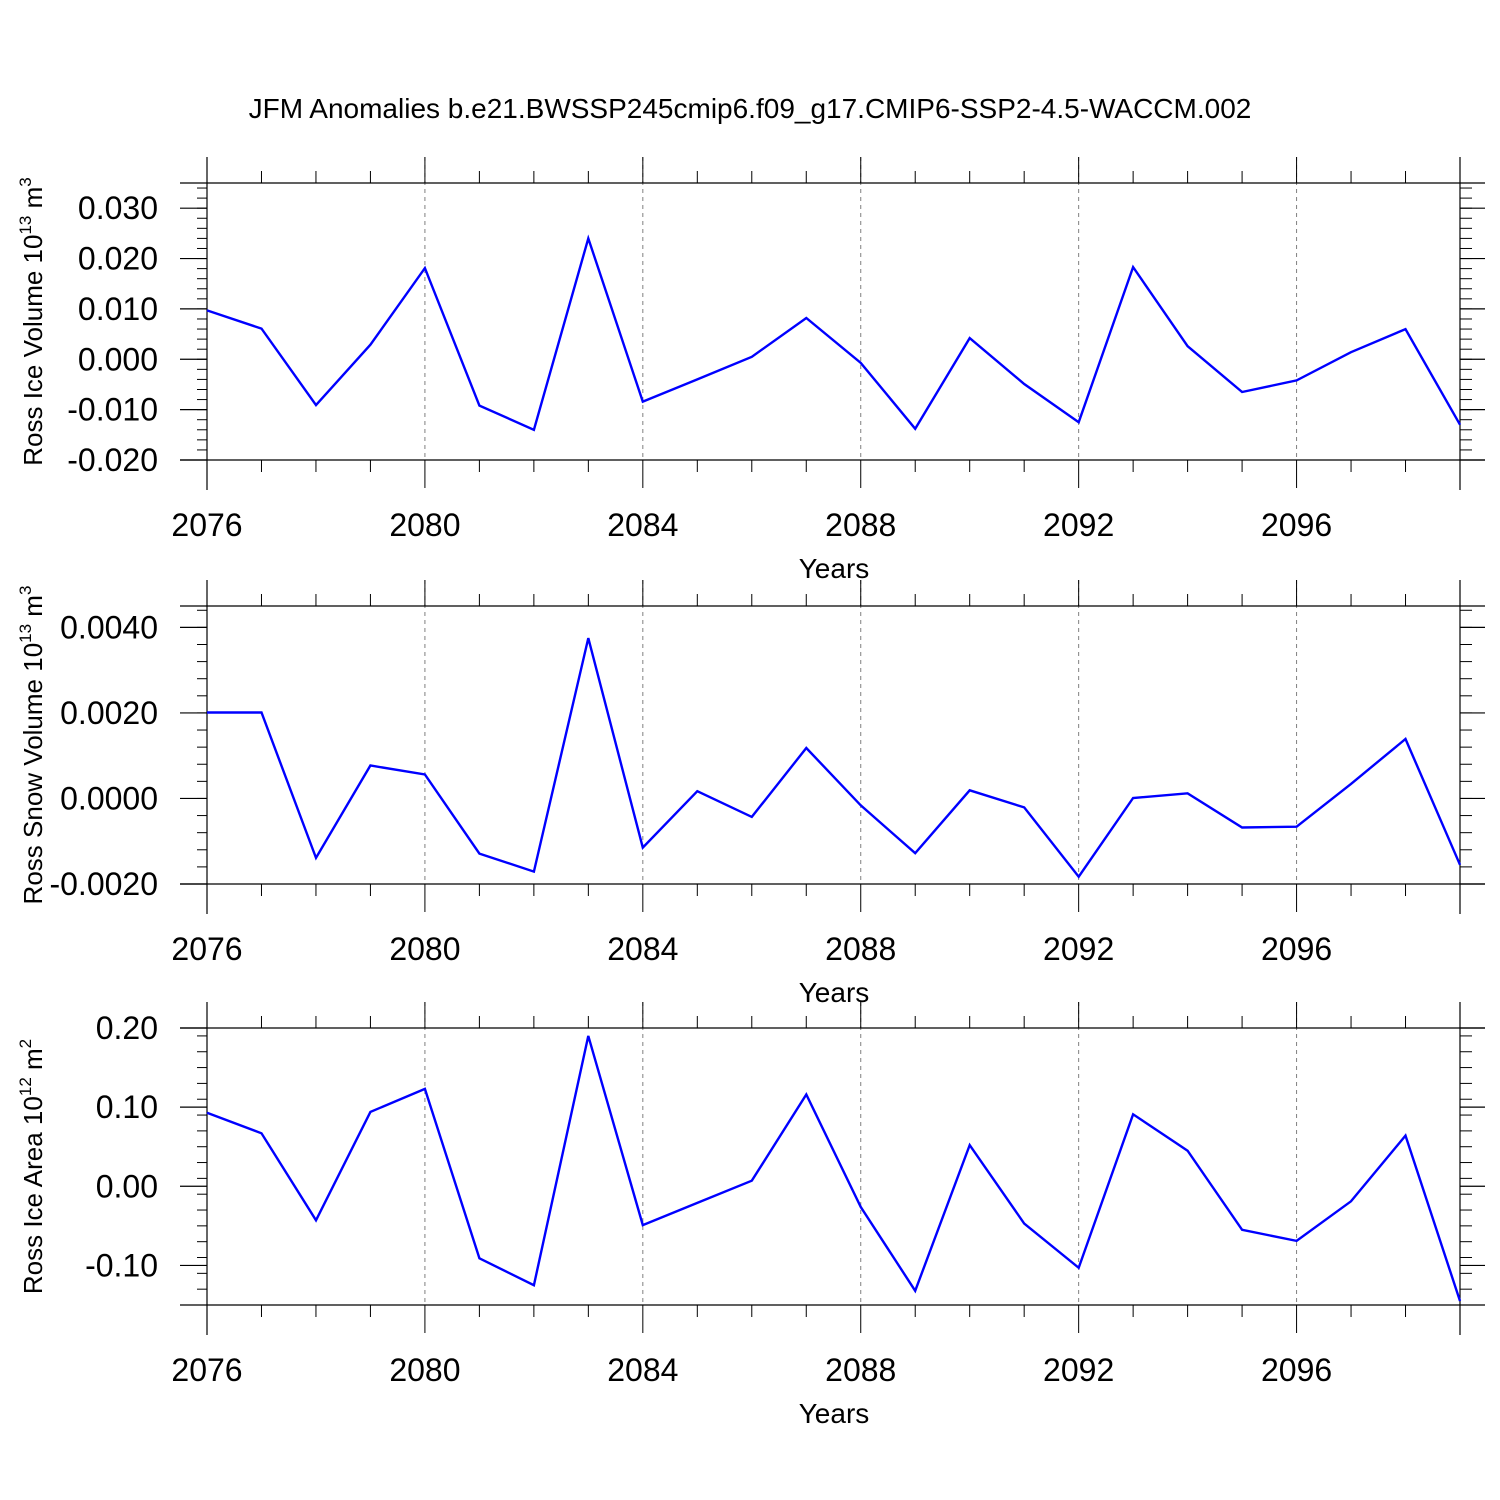  Describe the element at coordinates (118, 359) in the screenshot. I see `y-tick-label: 0.000` at that location.